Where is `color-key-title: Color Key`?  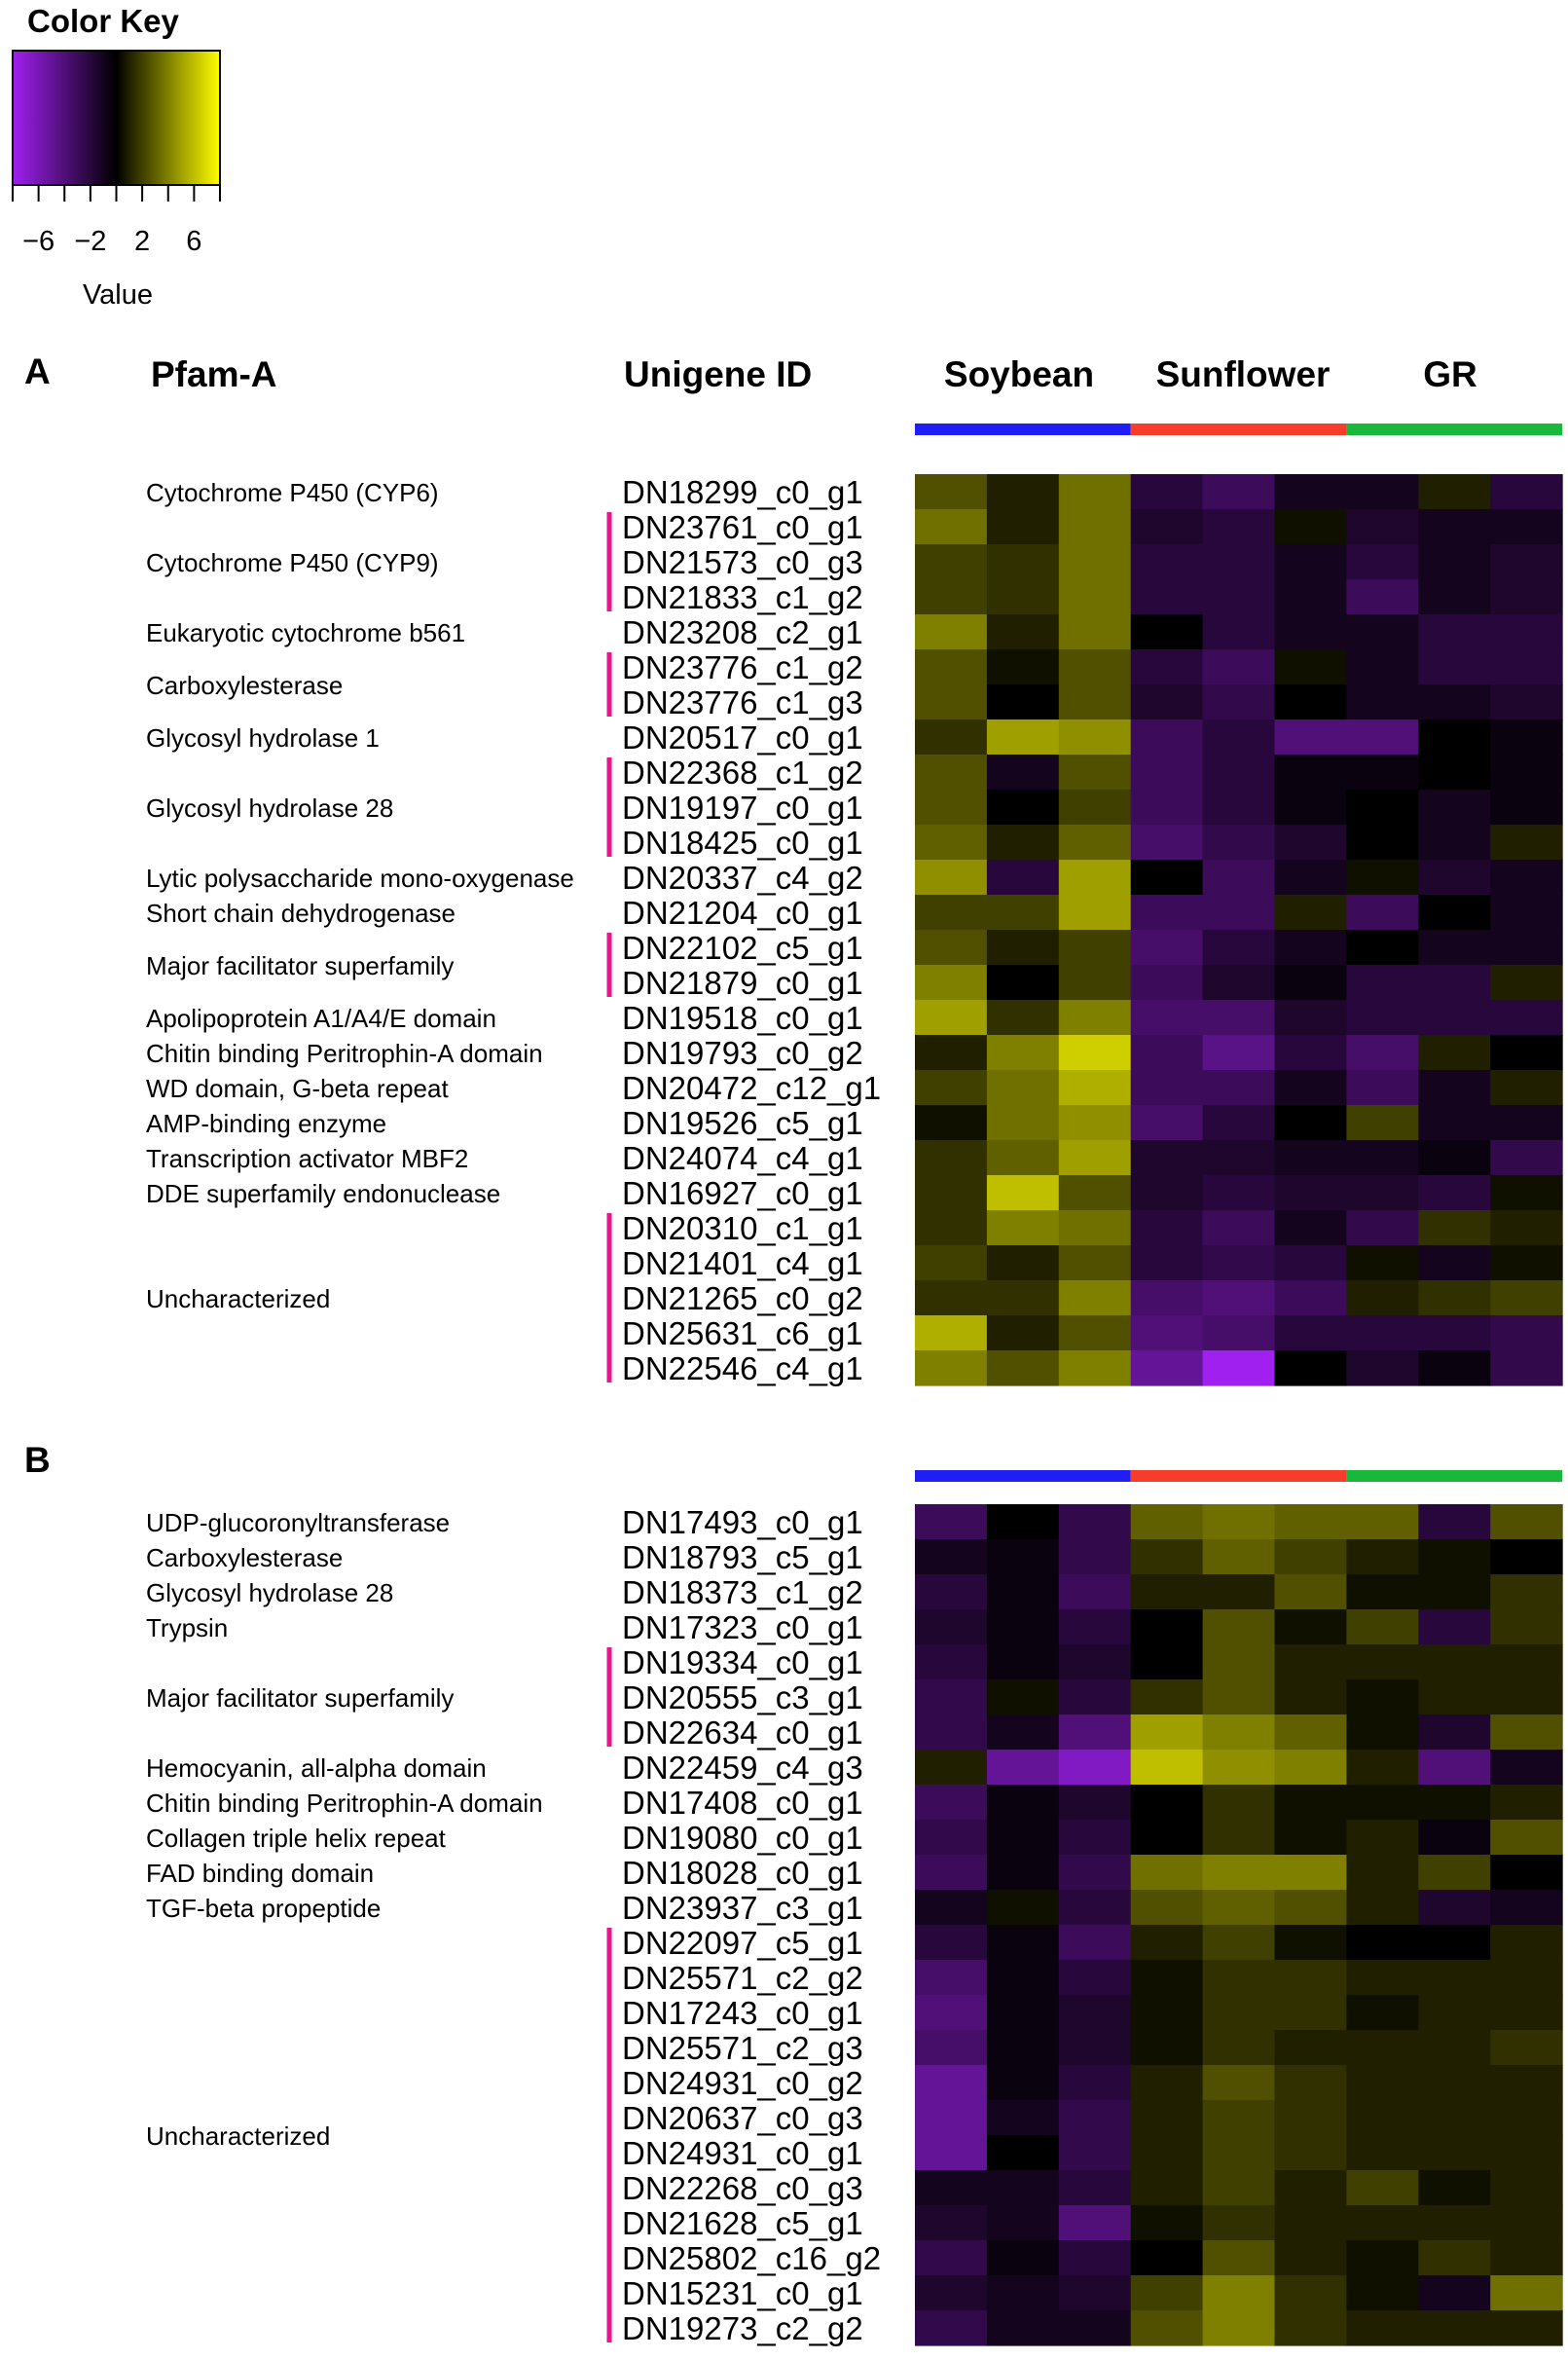
color-key-title: Color Key is located at coordinates (103, 21).